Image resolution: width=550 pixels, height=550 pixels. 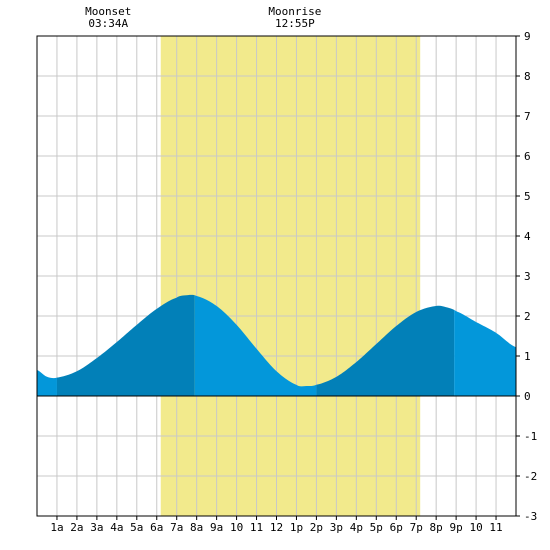 I want to click on y-tick-label: 6, so click(x=527, y=156).